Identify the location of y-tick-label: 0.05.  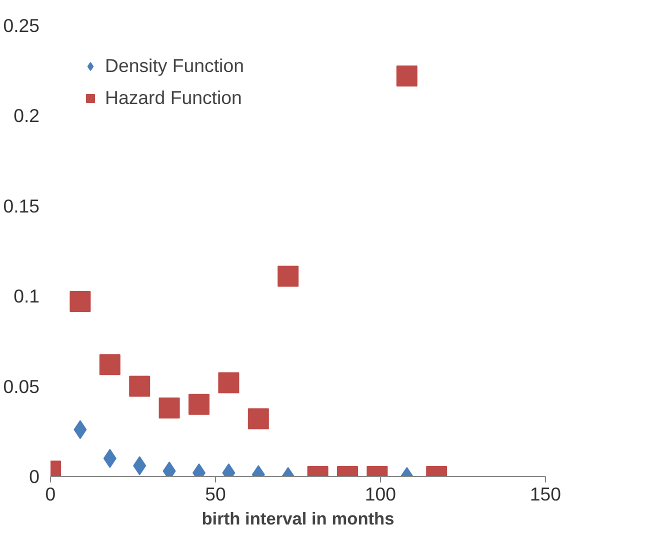
(21, 386).